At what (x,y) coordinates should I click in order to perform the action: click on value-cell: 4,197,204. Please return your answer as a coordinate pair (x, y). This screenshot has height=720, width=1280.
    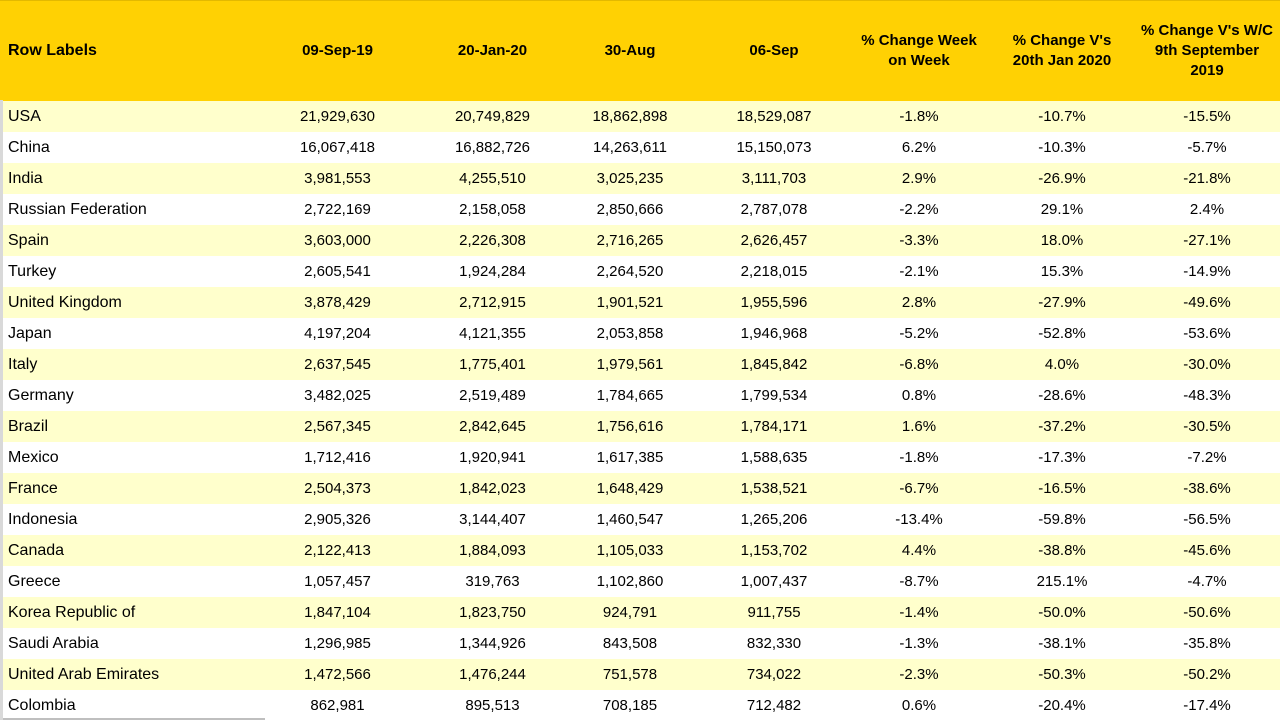
    Looking at the image, I should click on (337, 333).